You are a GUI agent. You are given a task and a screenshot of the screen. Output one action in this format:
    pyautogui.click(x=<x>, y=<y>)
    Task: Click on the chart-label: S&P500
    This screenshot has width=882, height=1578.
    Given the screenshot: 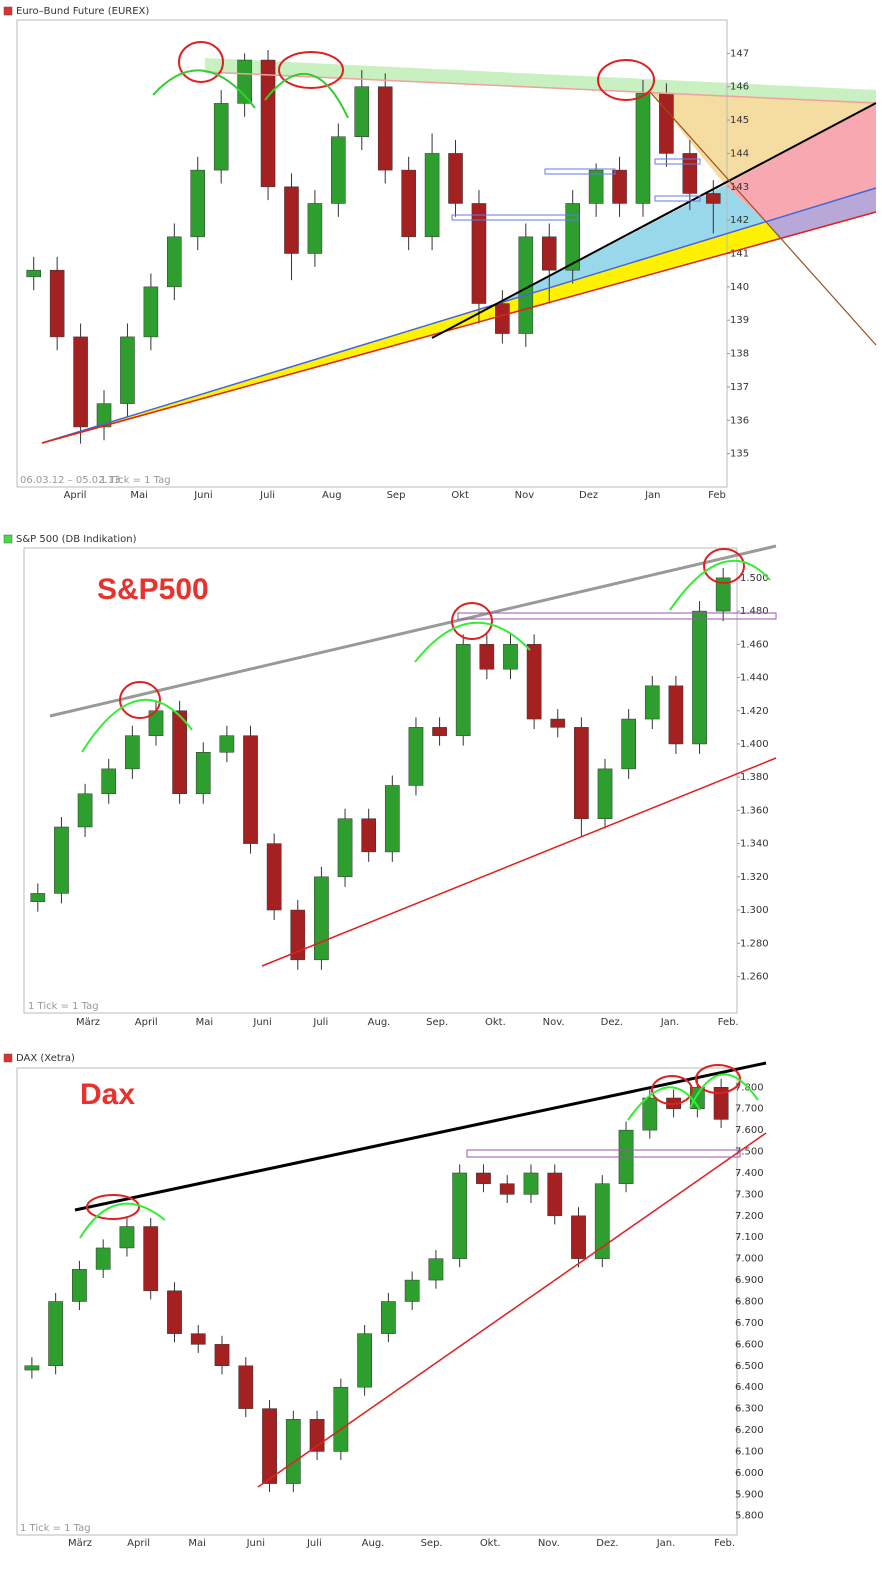 What is the action you would take?
    pyautogui.click(x=153, y=589)
    